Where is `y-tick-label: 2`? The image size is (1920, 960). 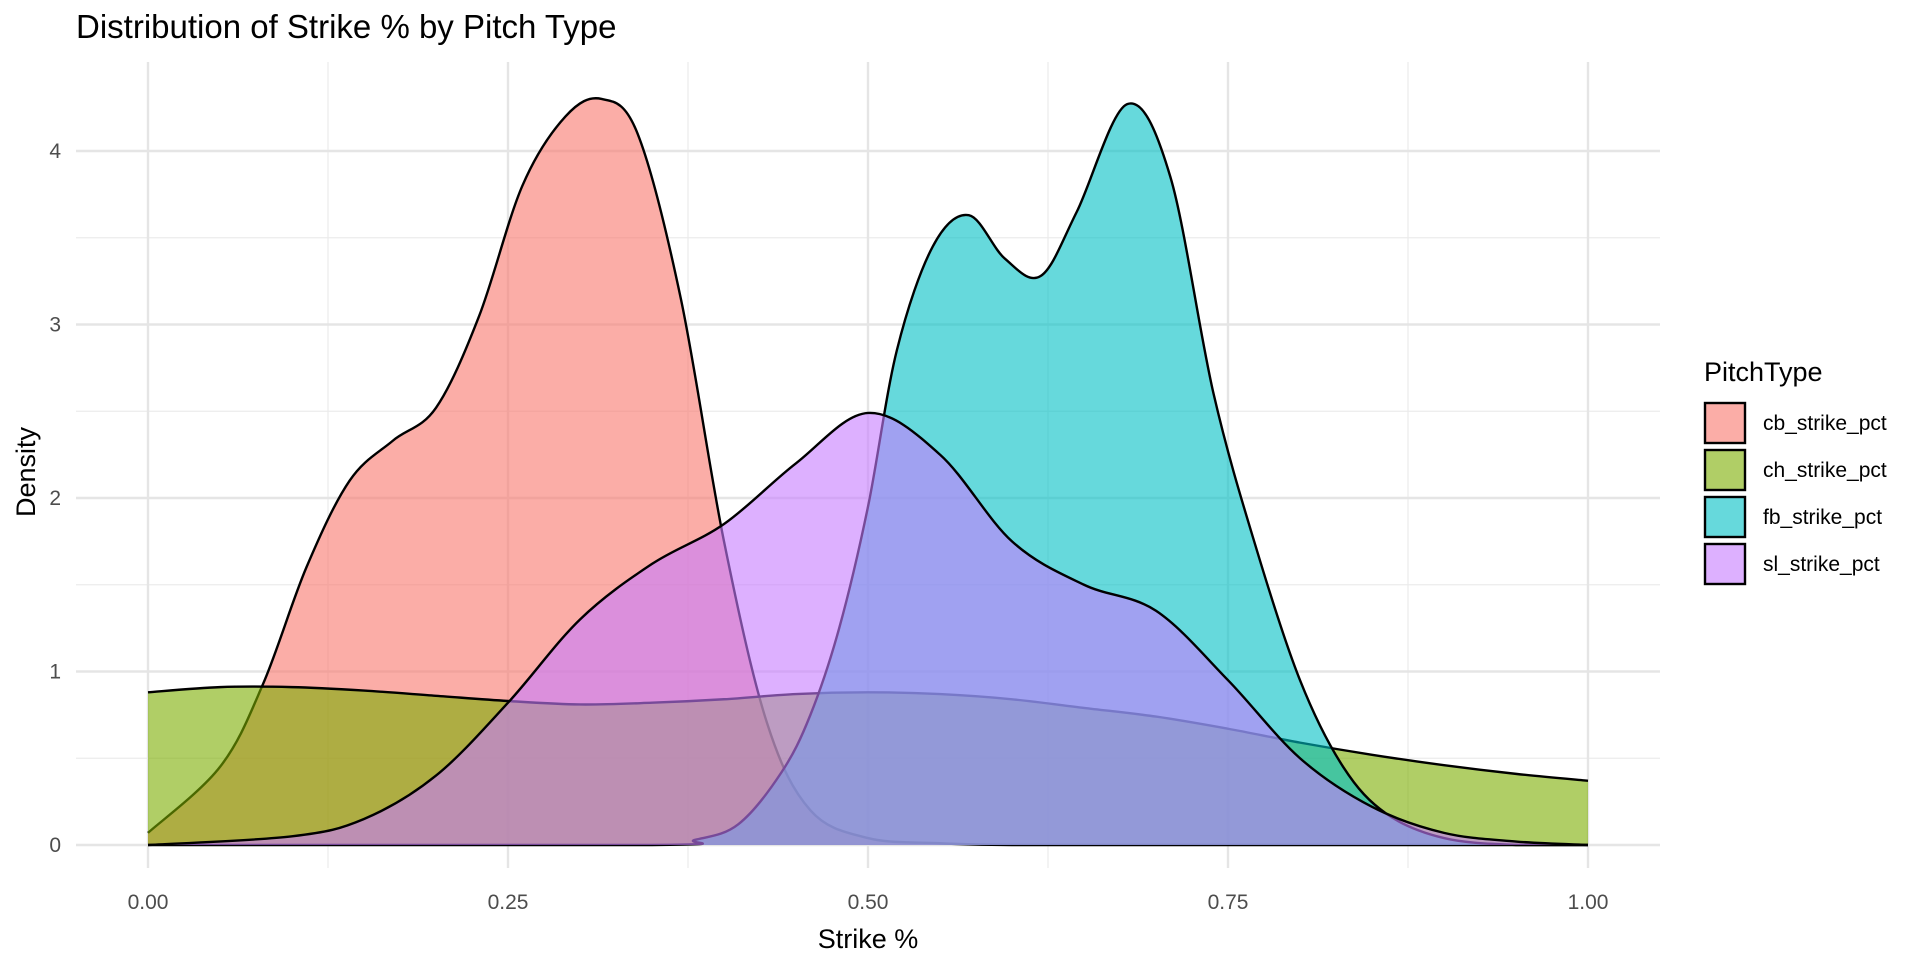
y-tick-label: 2 is located at coordinates (55, 498).